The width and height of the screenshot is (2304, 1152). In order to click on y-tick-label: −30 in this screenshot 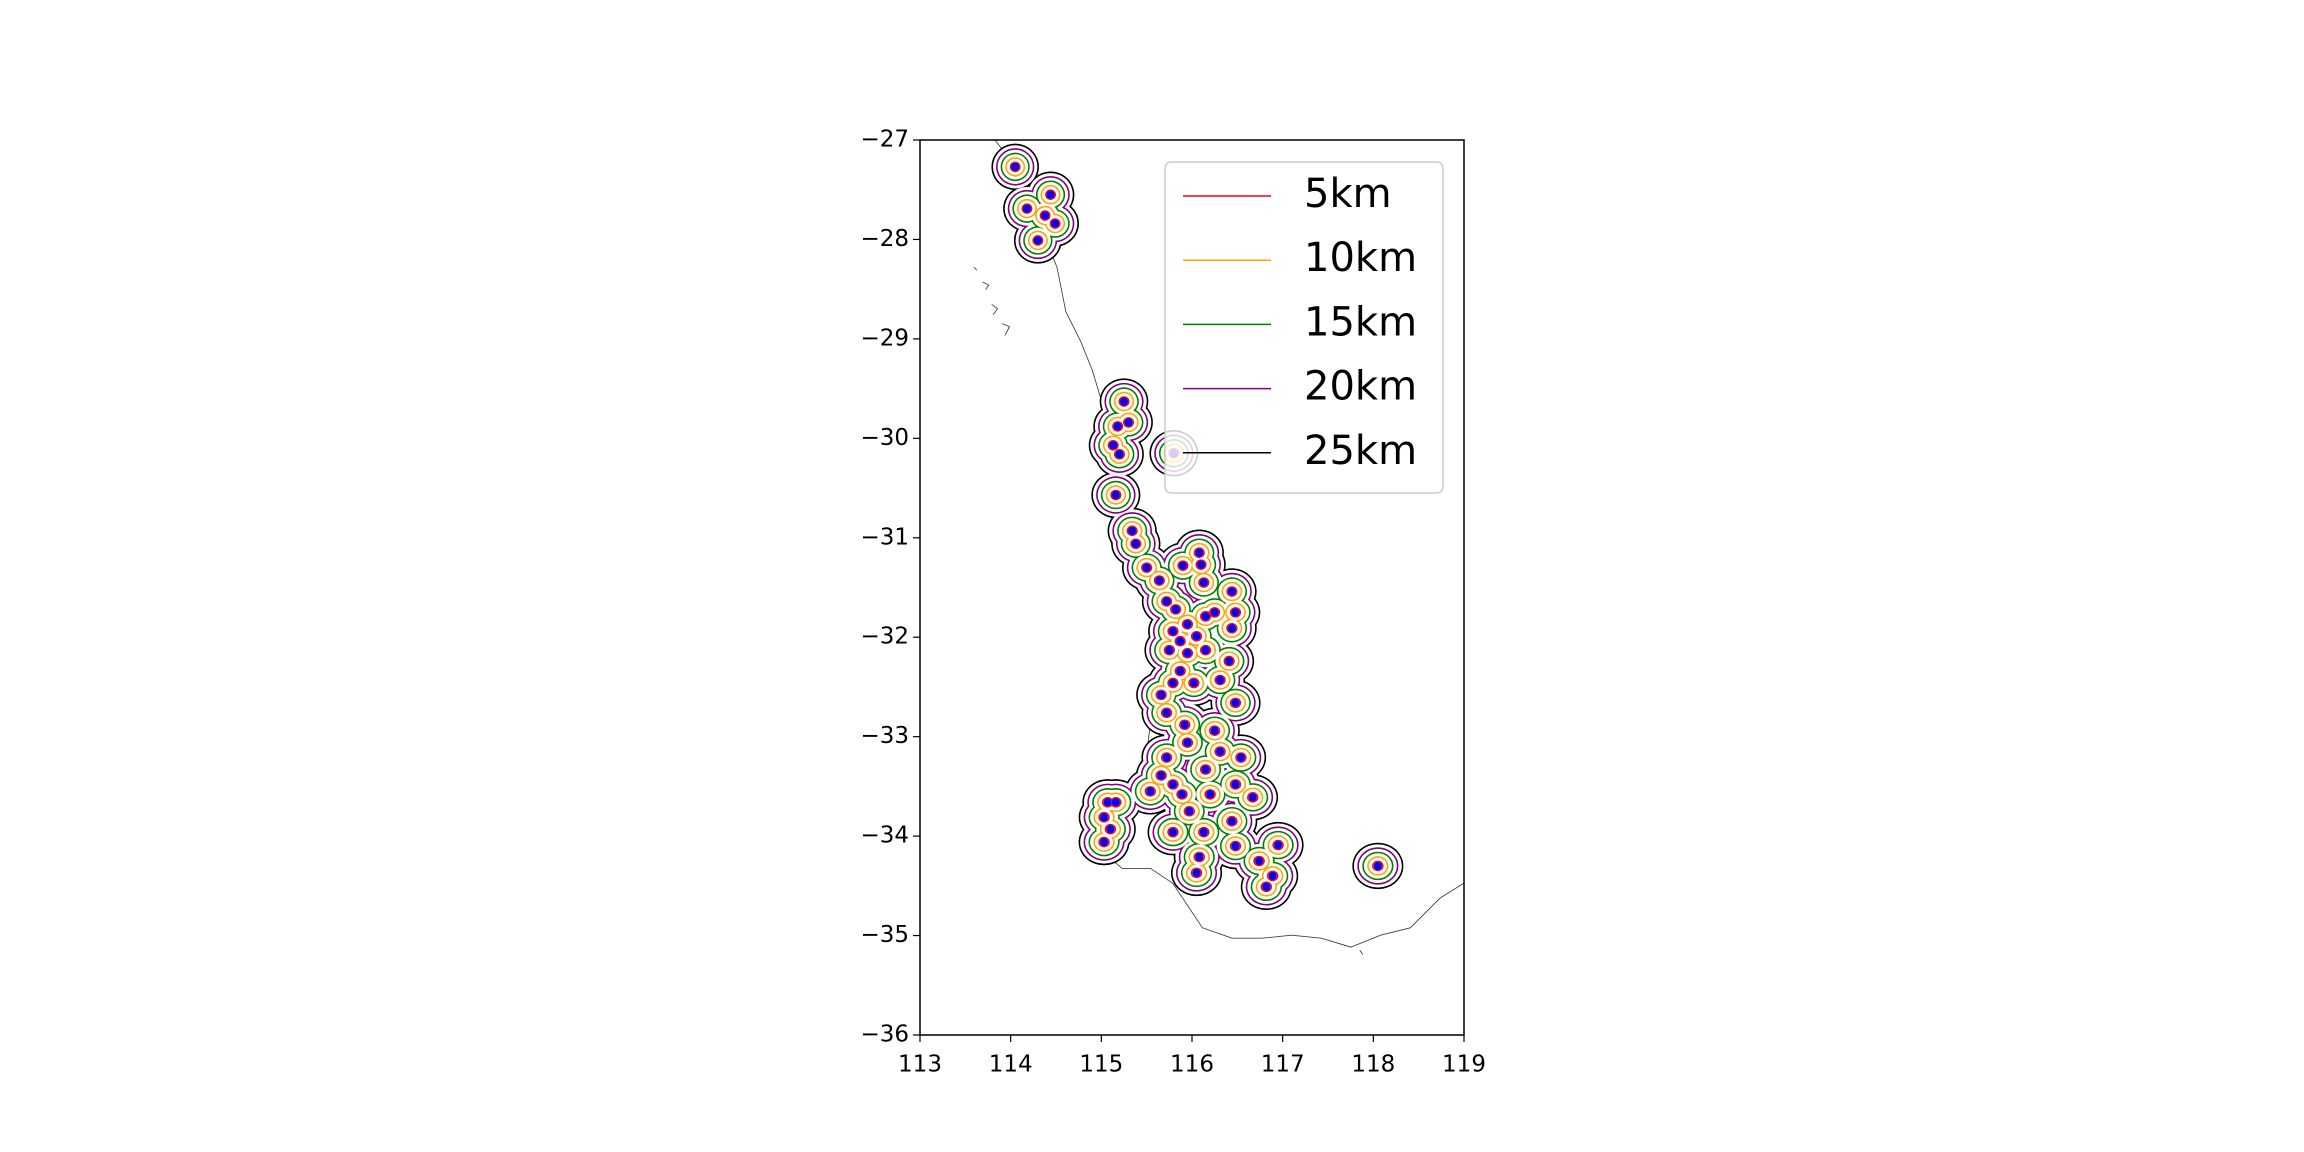, I will do `click(884, 438)`.